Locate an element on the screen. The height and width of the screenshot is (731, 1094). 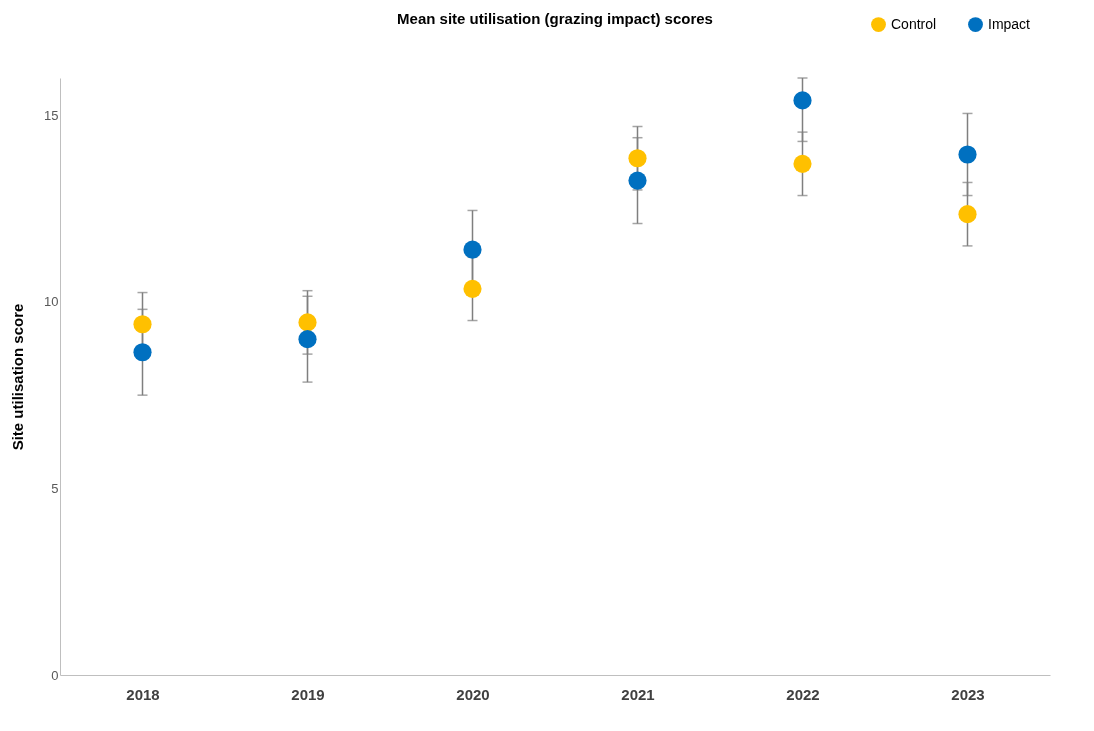
y-tick-label: 10 is located at coordinates (51, 302).